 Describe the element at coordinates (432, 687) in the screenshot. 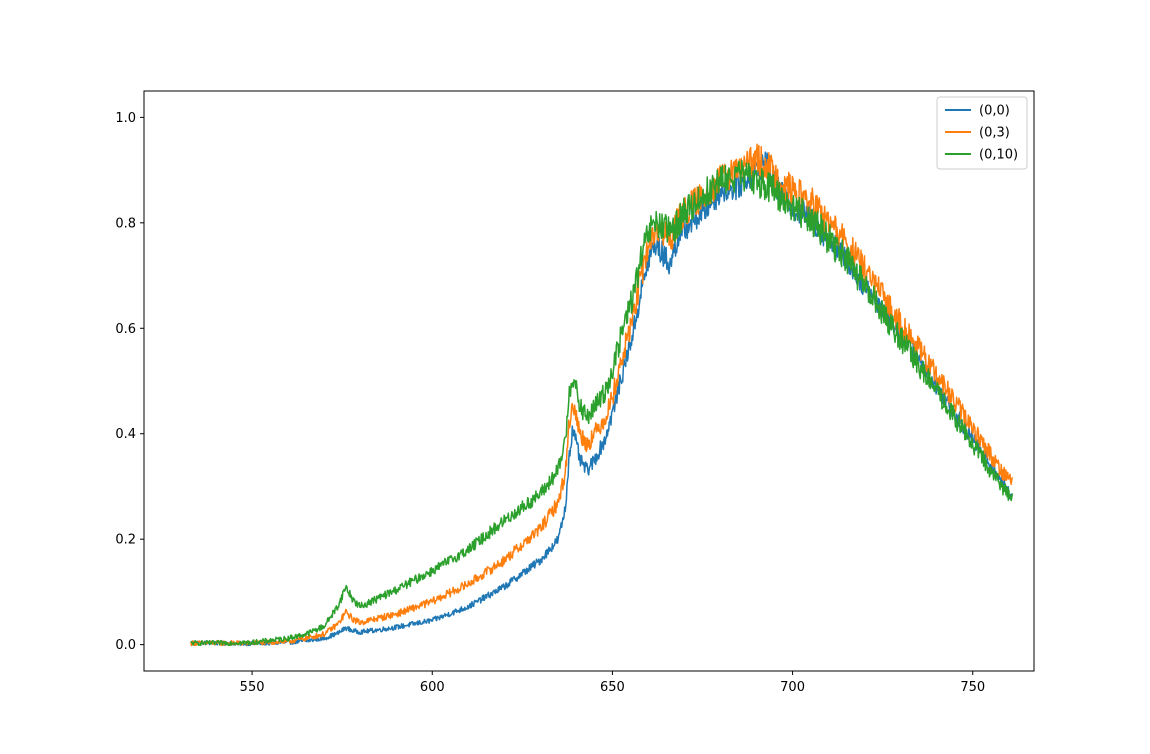

I see `x-tick-label: 600` at that location.